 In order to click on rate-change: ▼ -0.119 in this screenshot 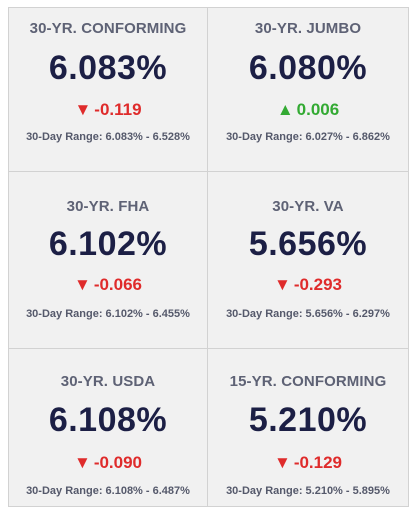, I will do `click(108, 110)`.